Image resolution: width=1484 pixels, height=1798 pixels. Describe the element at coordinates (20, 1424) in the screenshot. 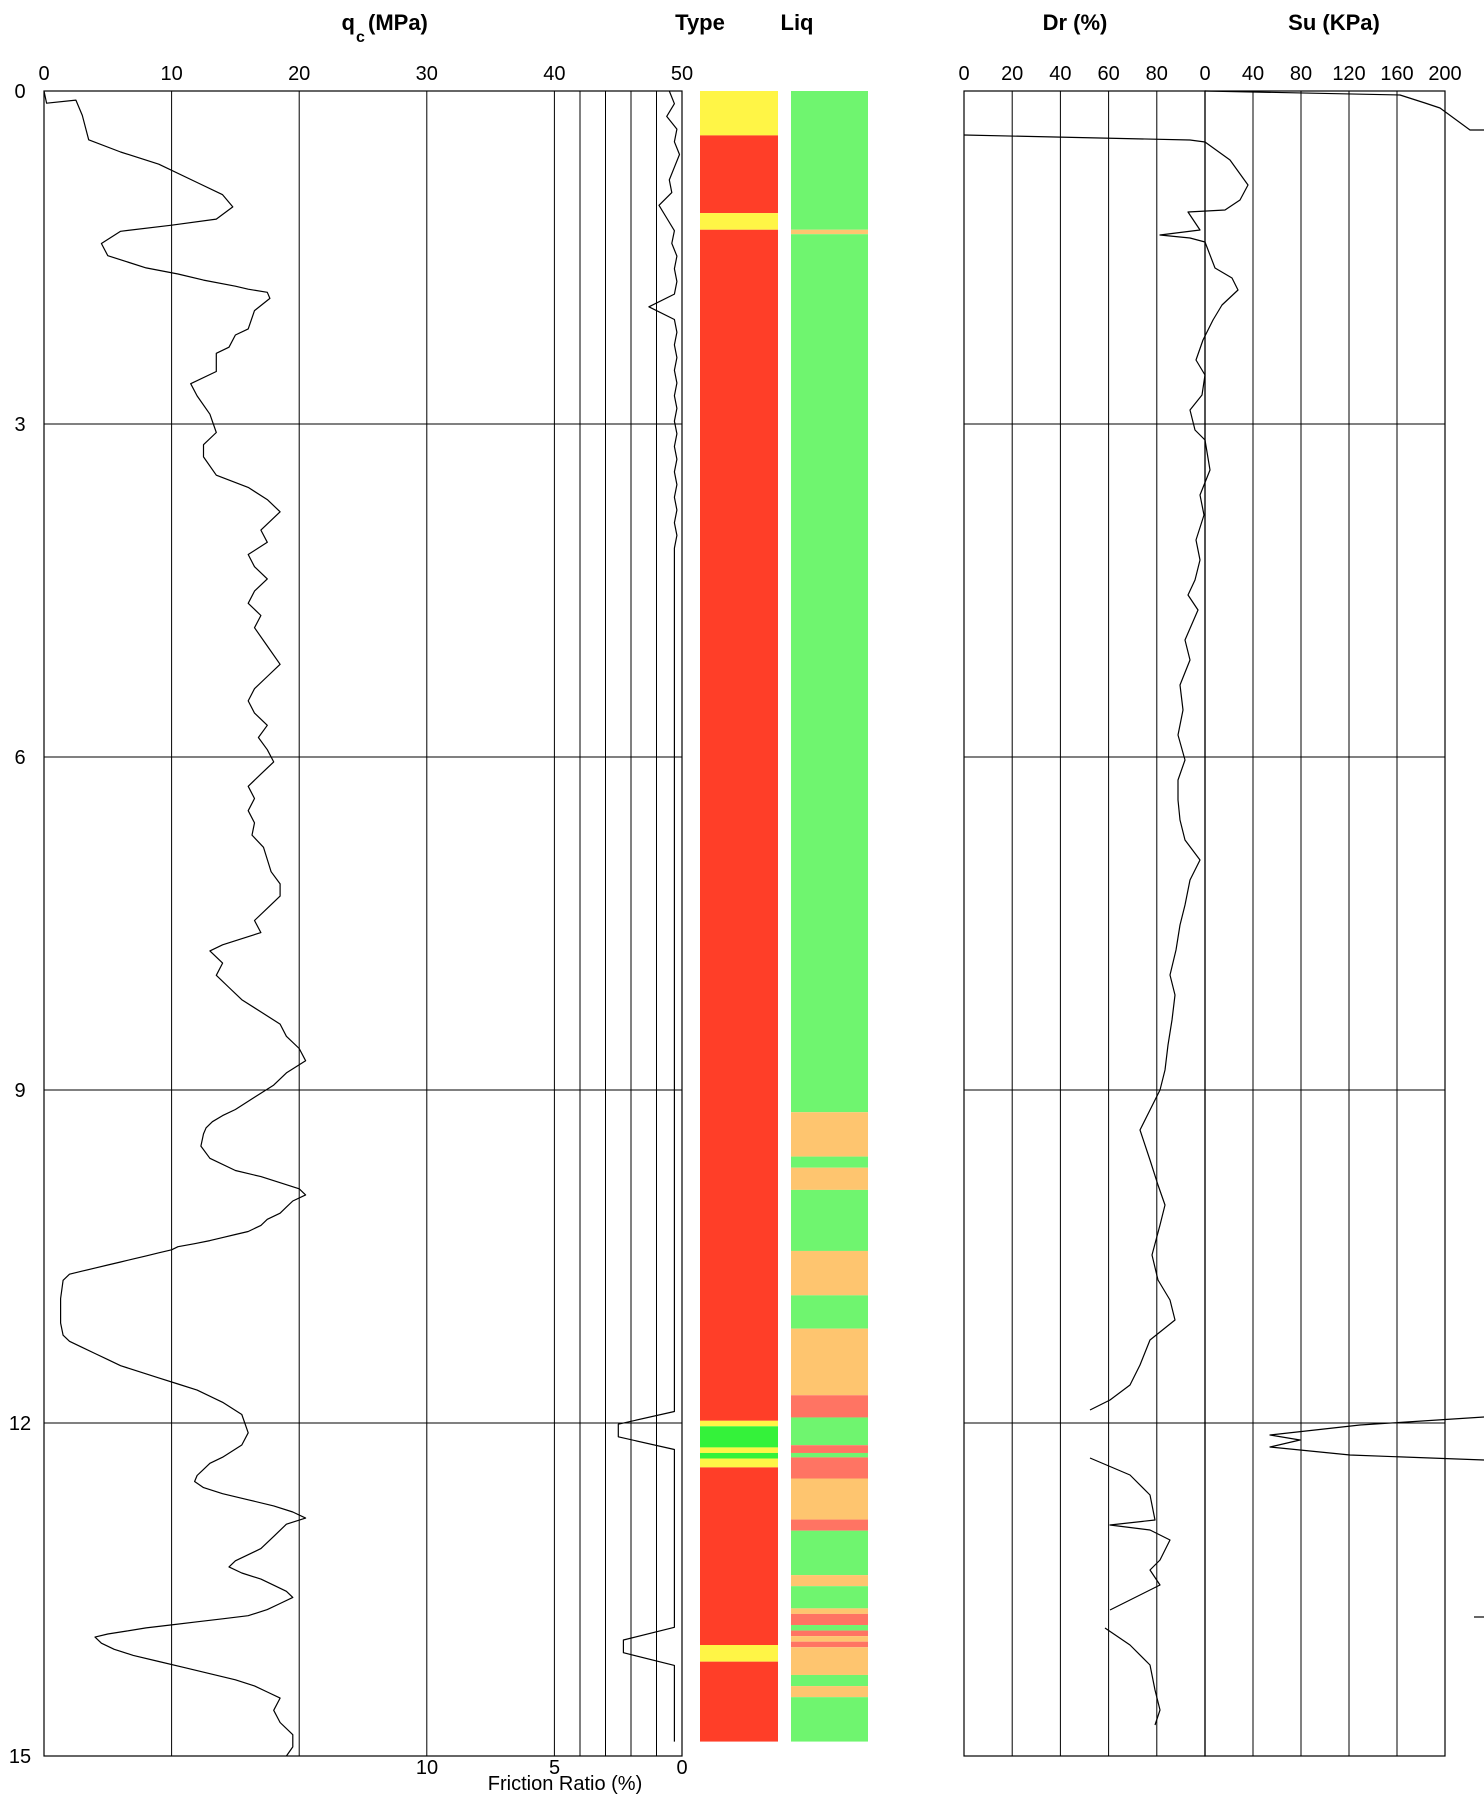

I see `depth-tick-label: 12` at that location.